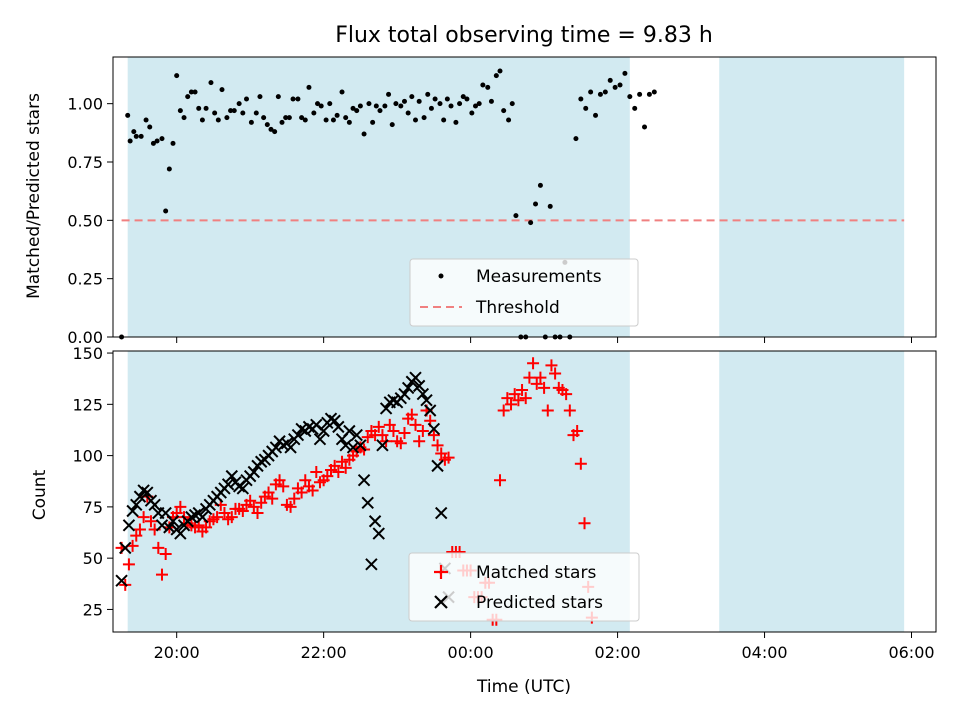 This screenshot has width=960, height=724. Describe the element at coordinates (93, 507) in the screenshot. I see `y-tick-label: 75` at that location.